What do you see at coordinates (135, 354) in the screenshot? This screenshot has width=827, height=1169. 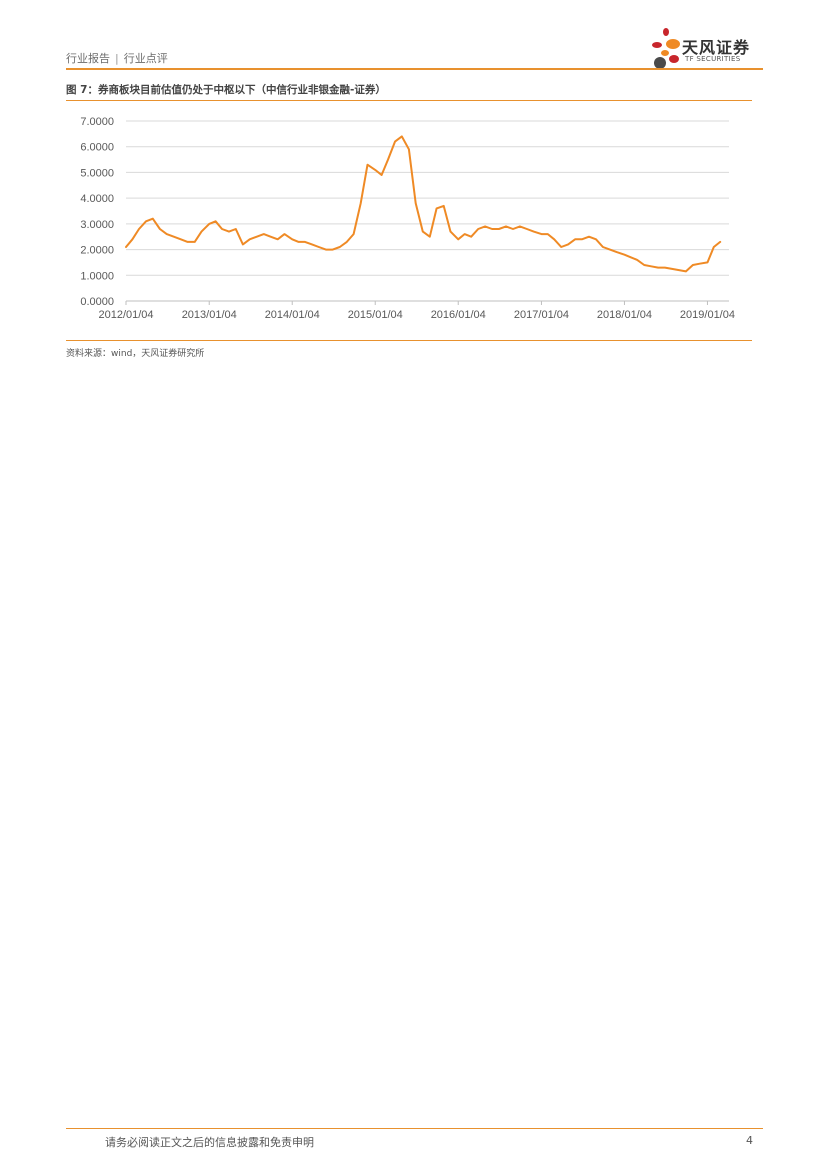 I see `source-note: 资料来源：wind，天风证券研究所` at bounding box center [135, 354].